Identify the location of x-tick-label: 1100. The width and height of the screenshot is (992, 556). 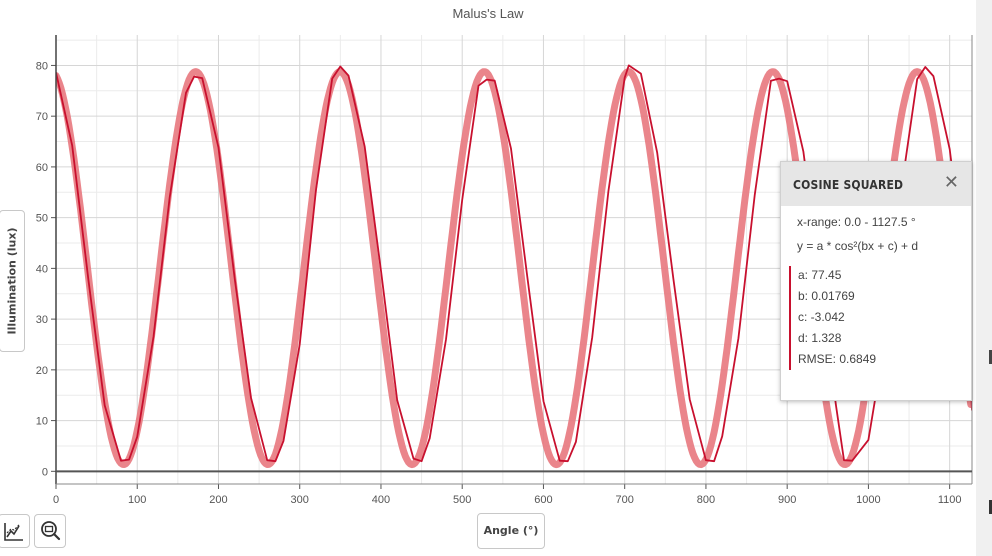
(950, 500).